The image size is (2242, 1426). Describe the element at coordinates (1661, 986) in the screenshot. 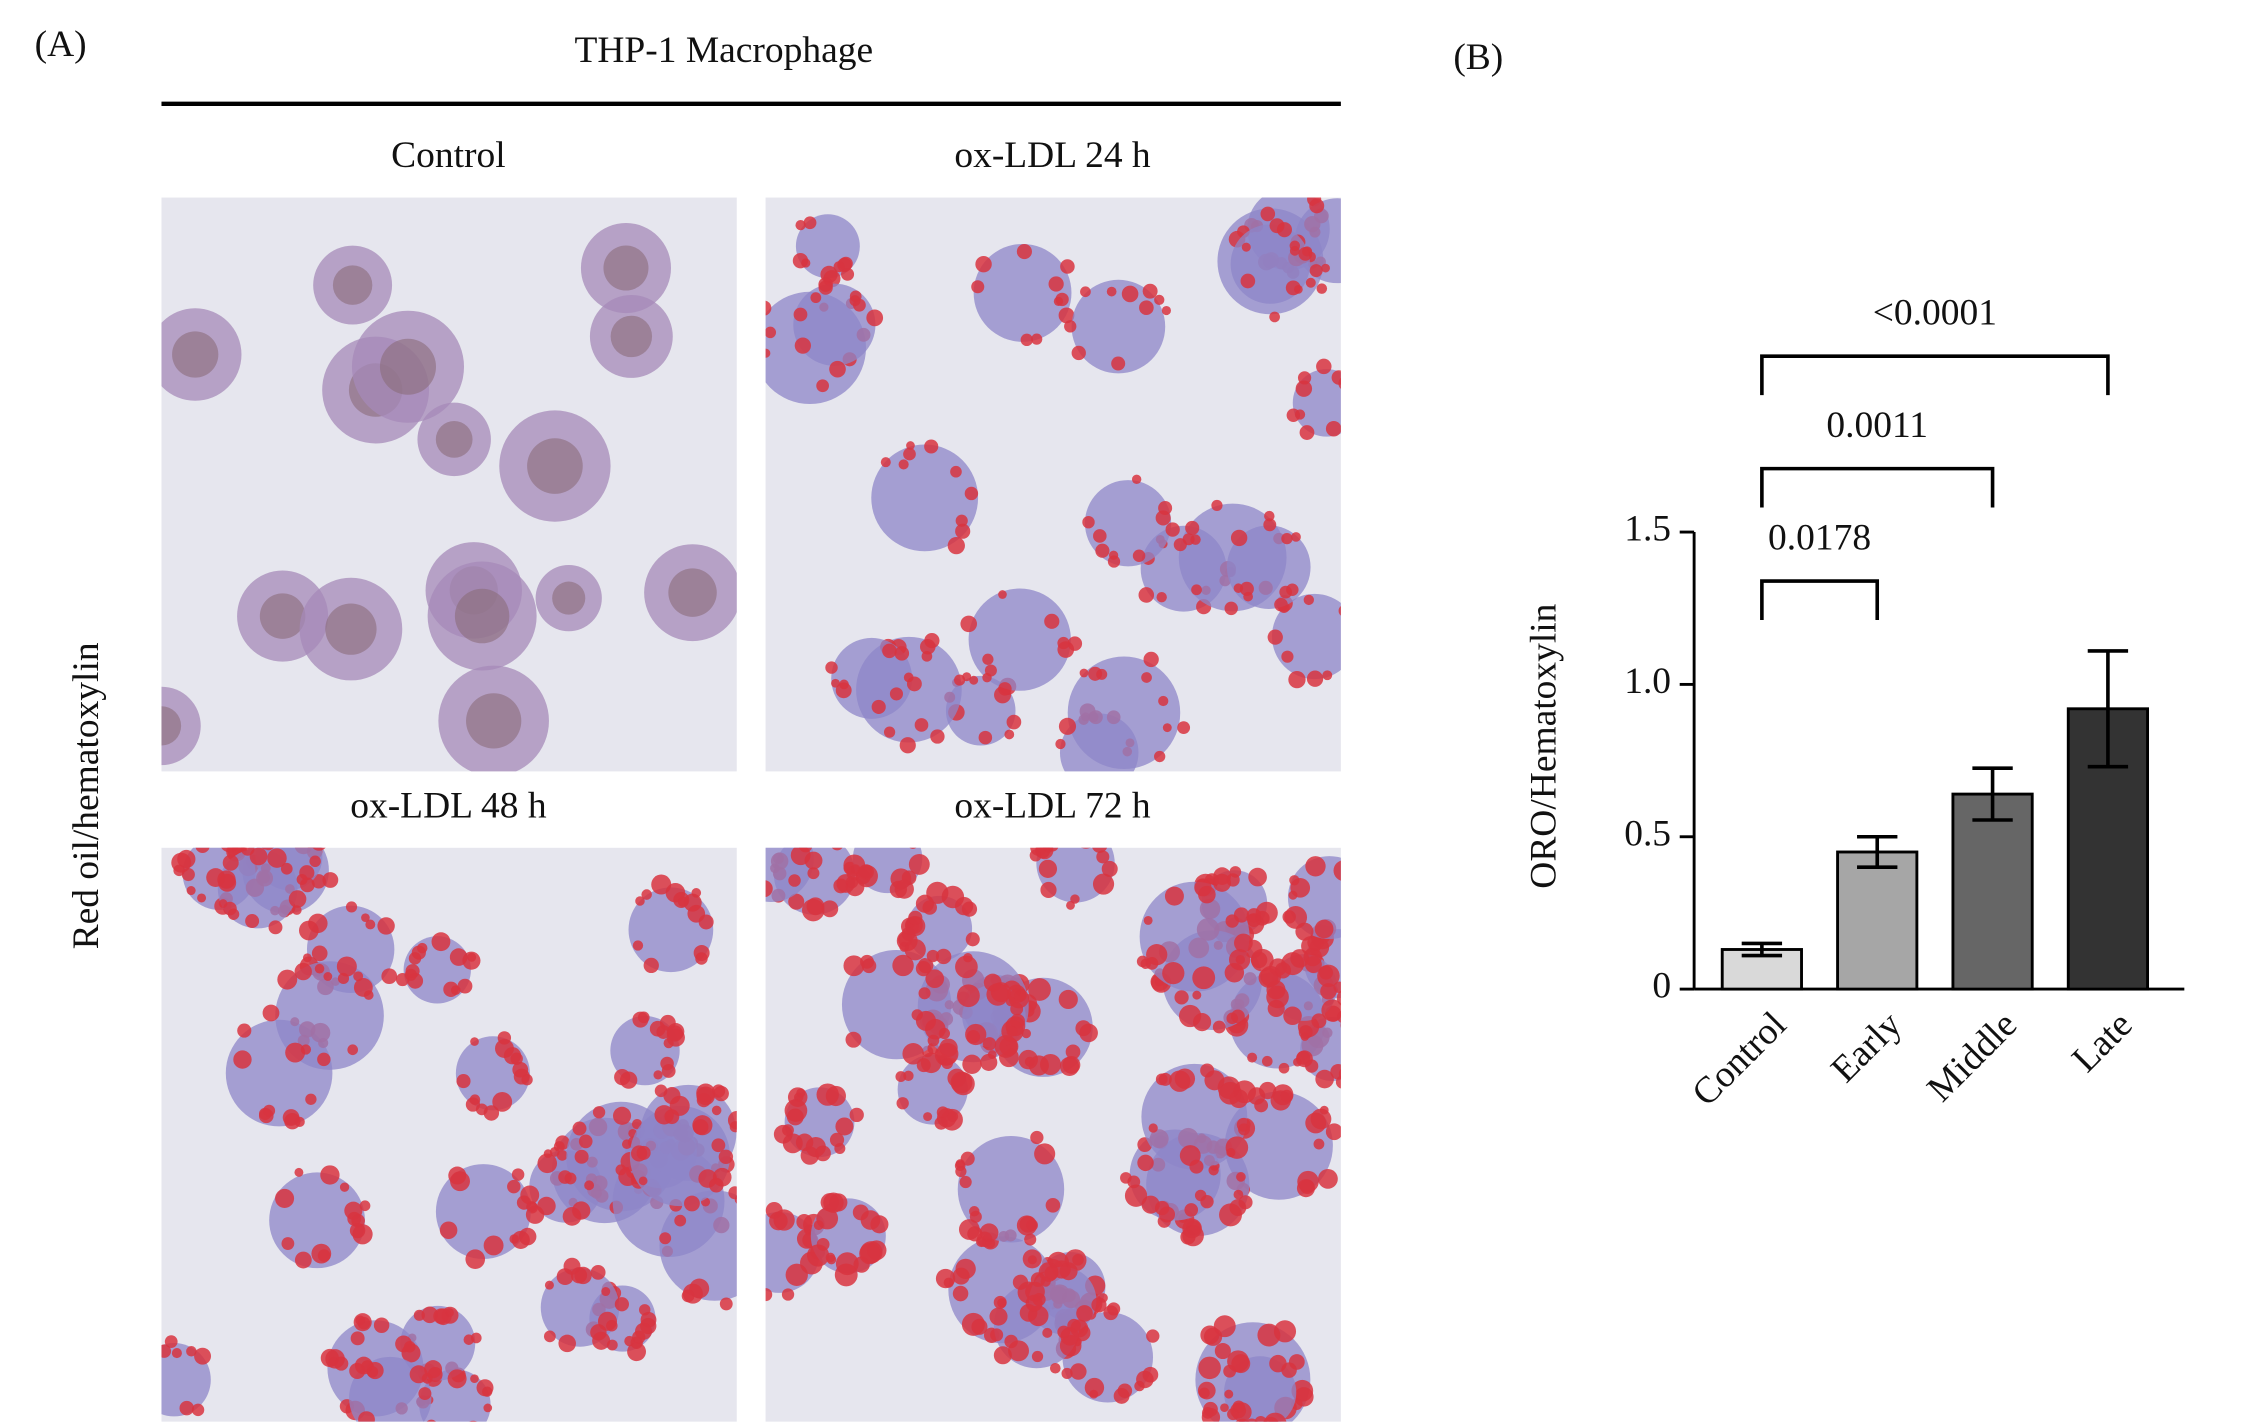

I see `y-tick-label: 0` at that location.